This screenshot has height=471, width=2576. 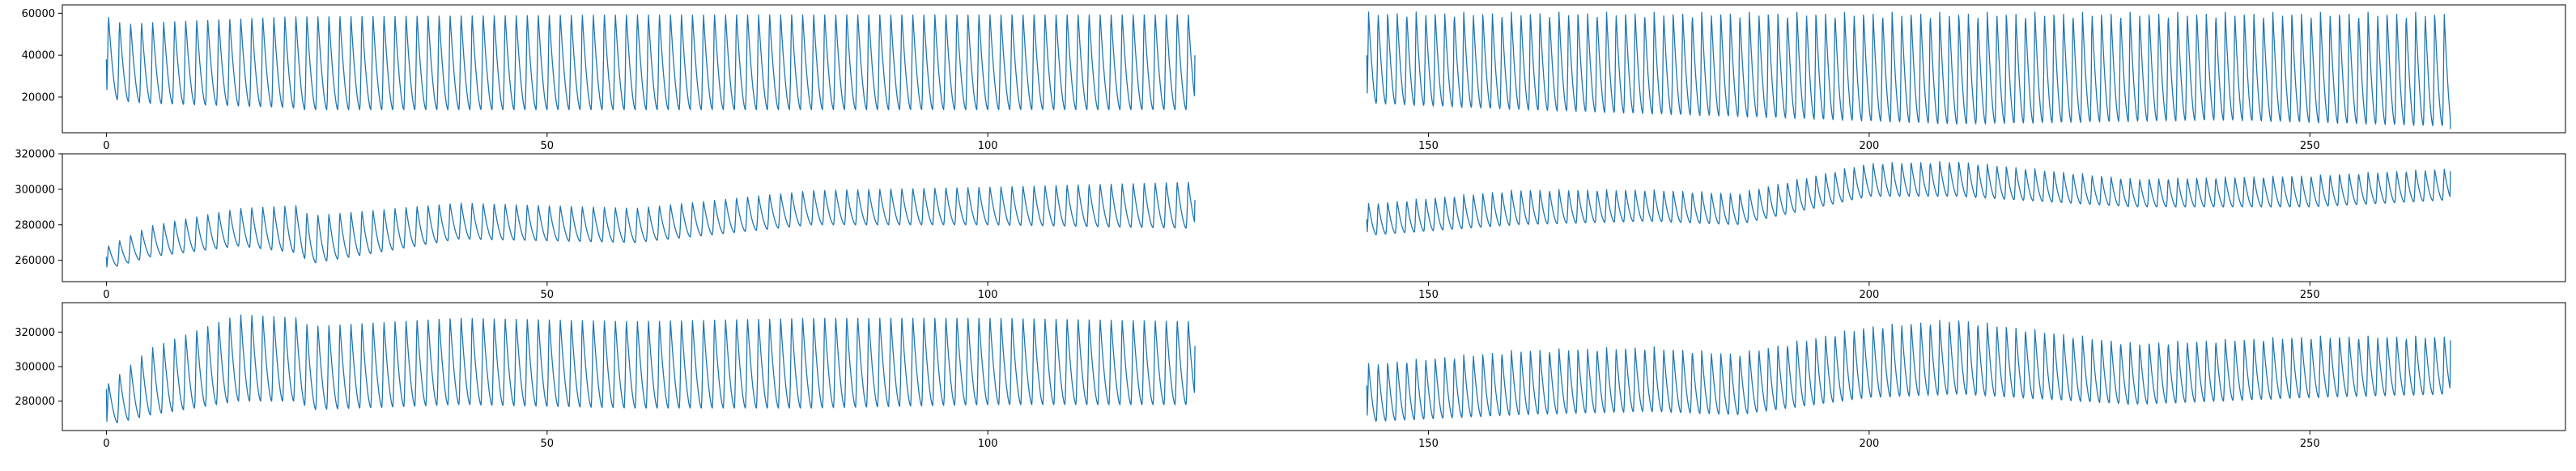 What do you see at coordinates (38, 56) in the screenshot?
I see `y-tick-label: 40000` at bounding box center [38, 56].